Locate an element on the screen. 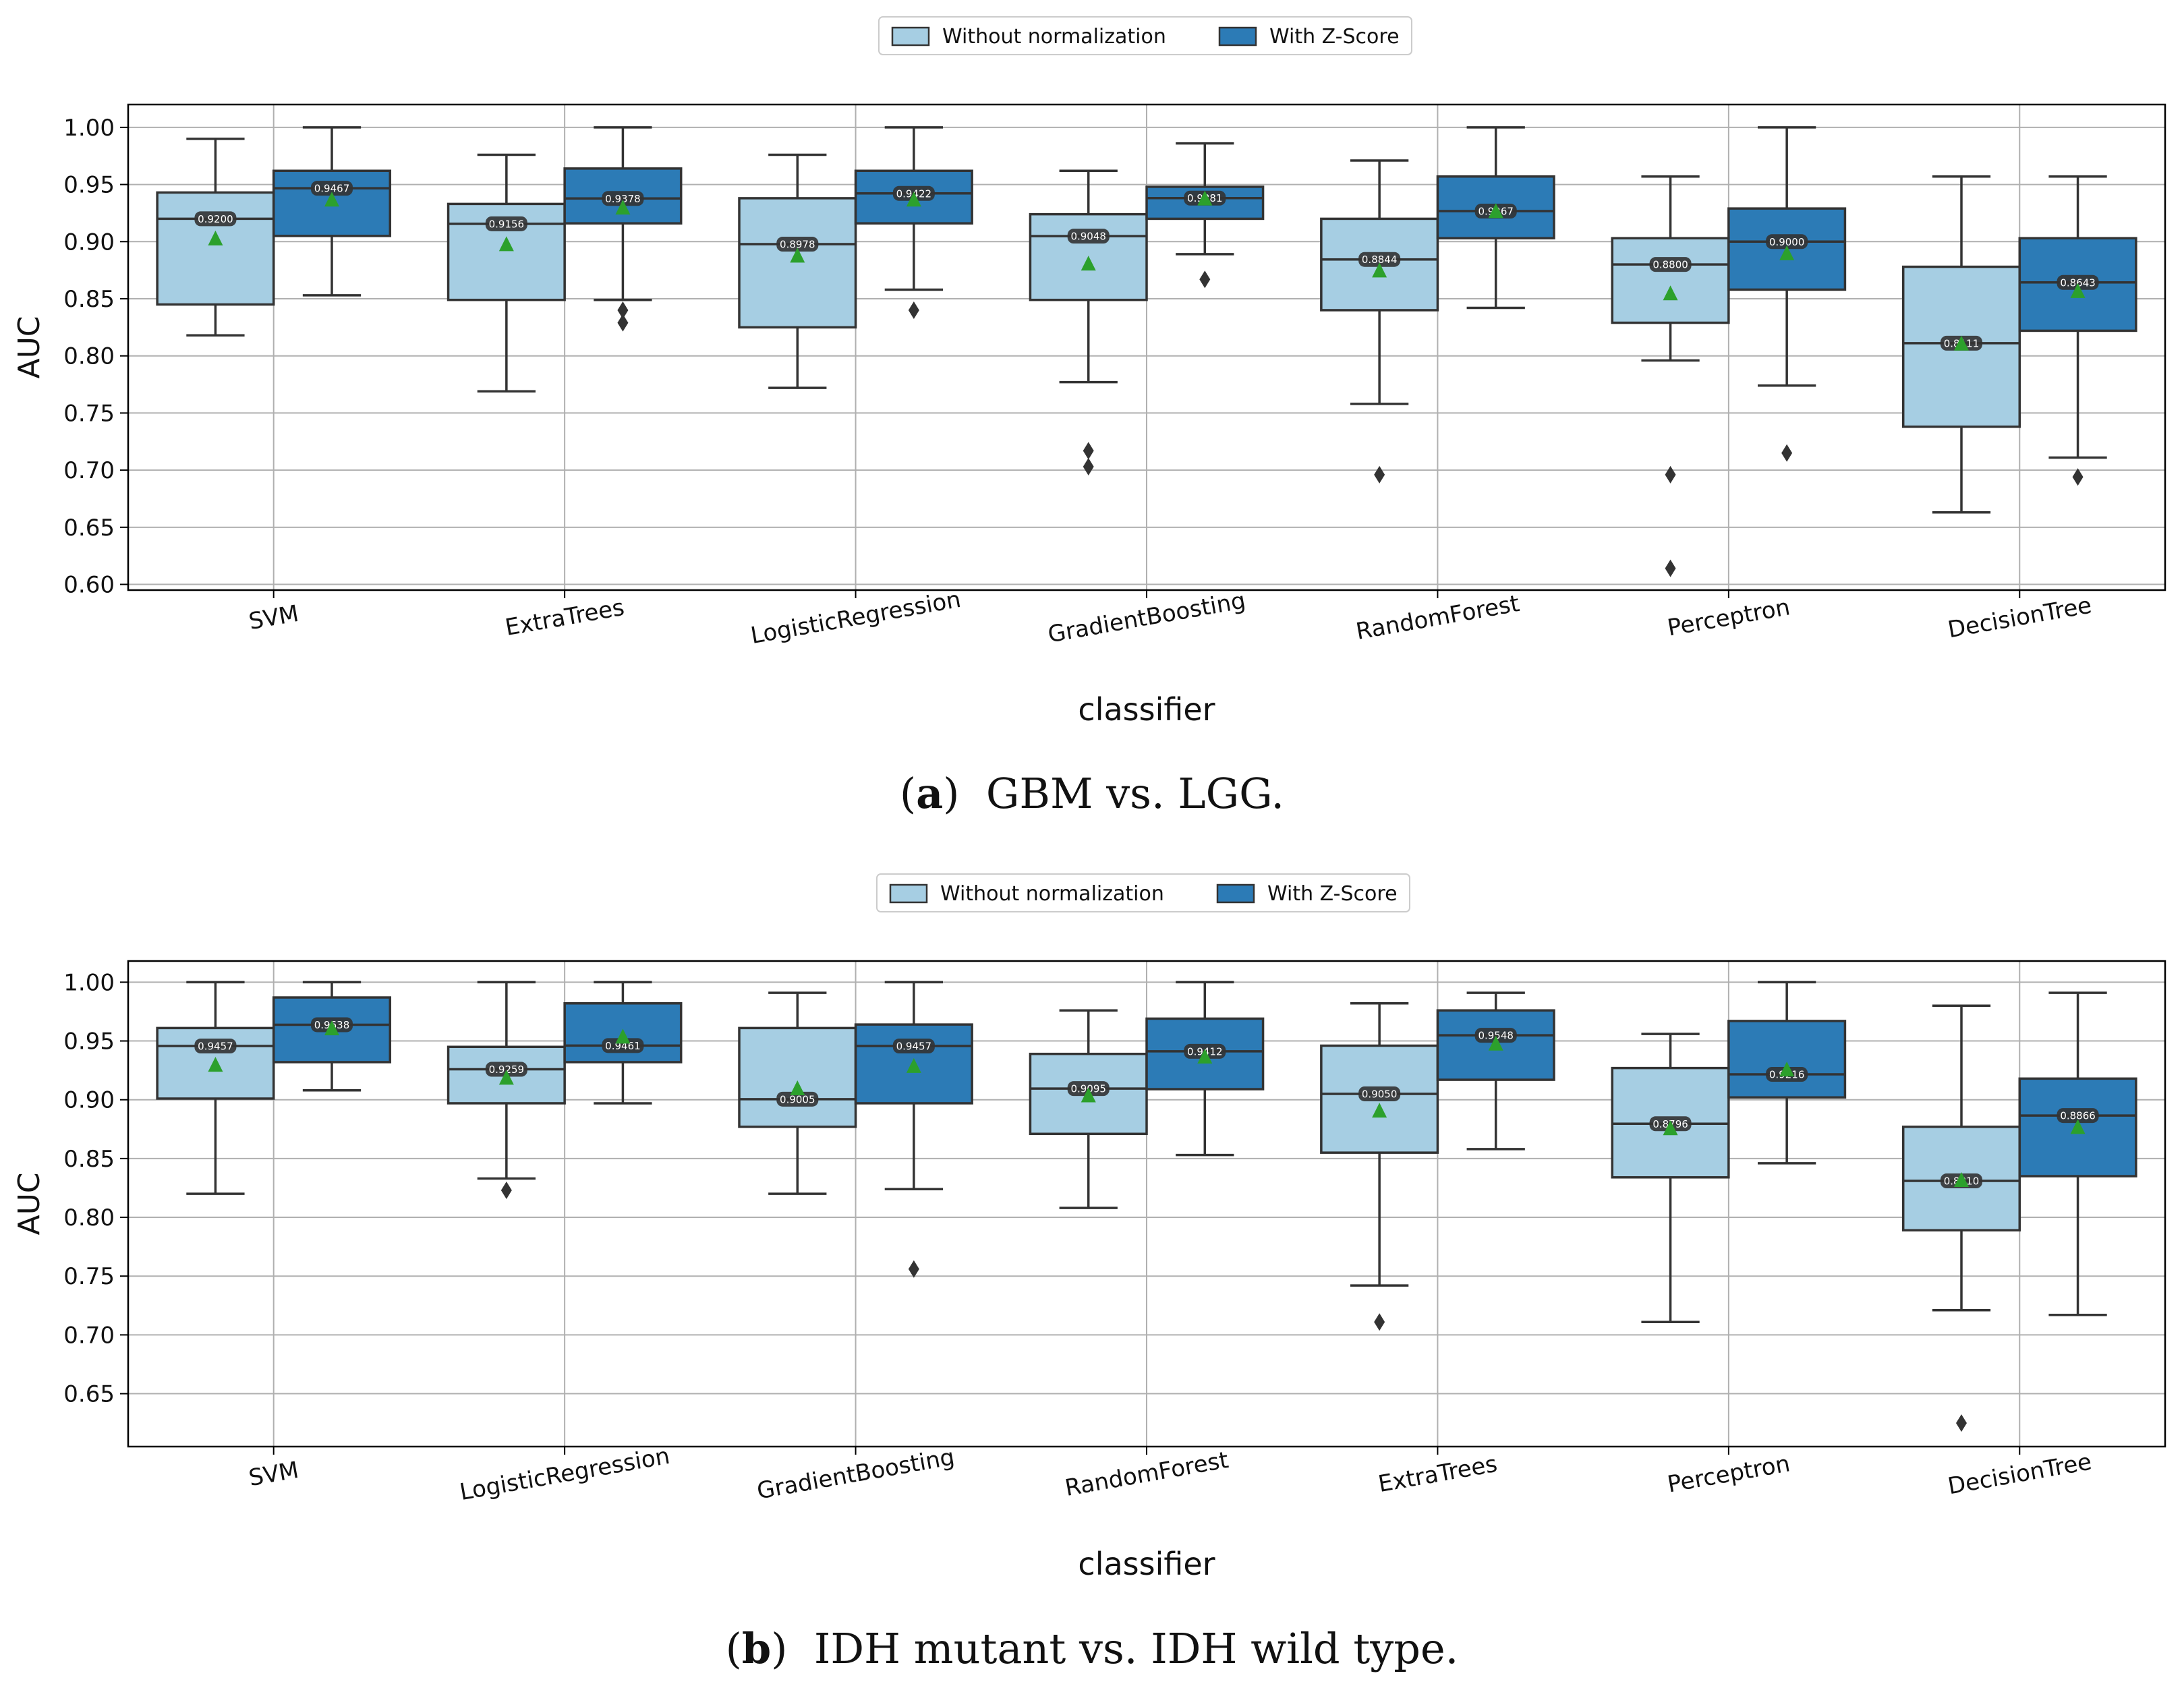 Image resolution: width=2184 pixels, height=1686 pixels. median-label: 0.9050 is located at coordinates (1380, 1094).